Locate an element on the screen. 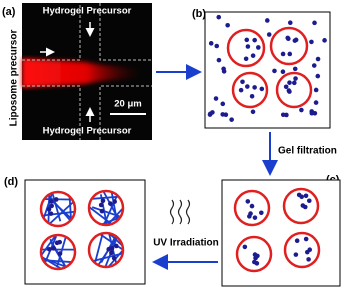 This screenshot has width=350, height=305. panel-label: (b) is located at coordinates (199, 14).